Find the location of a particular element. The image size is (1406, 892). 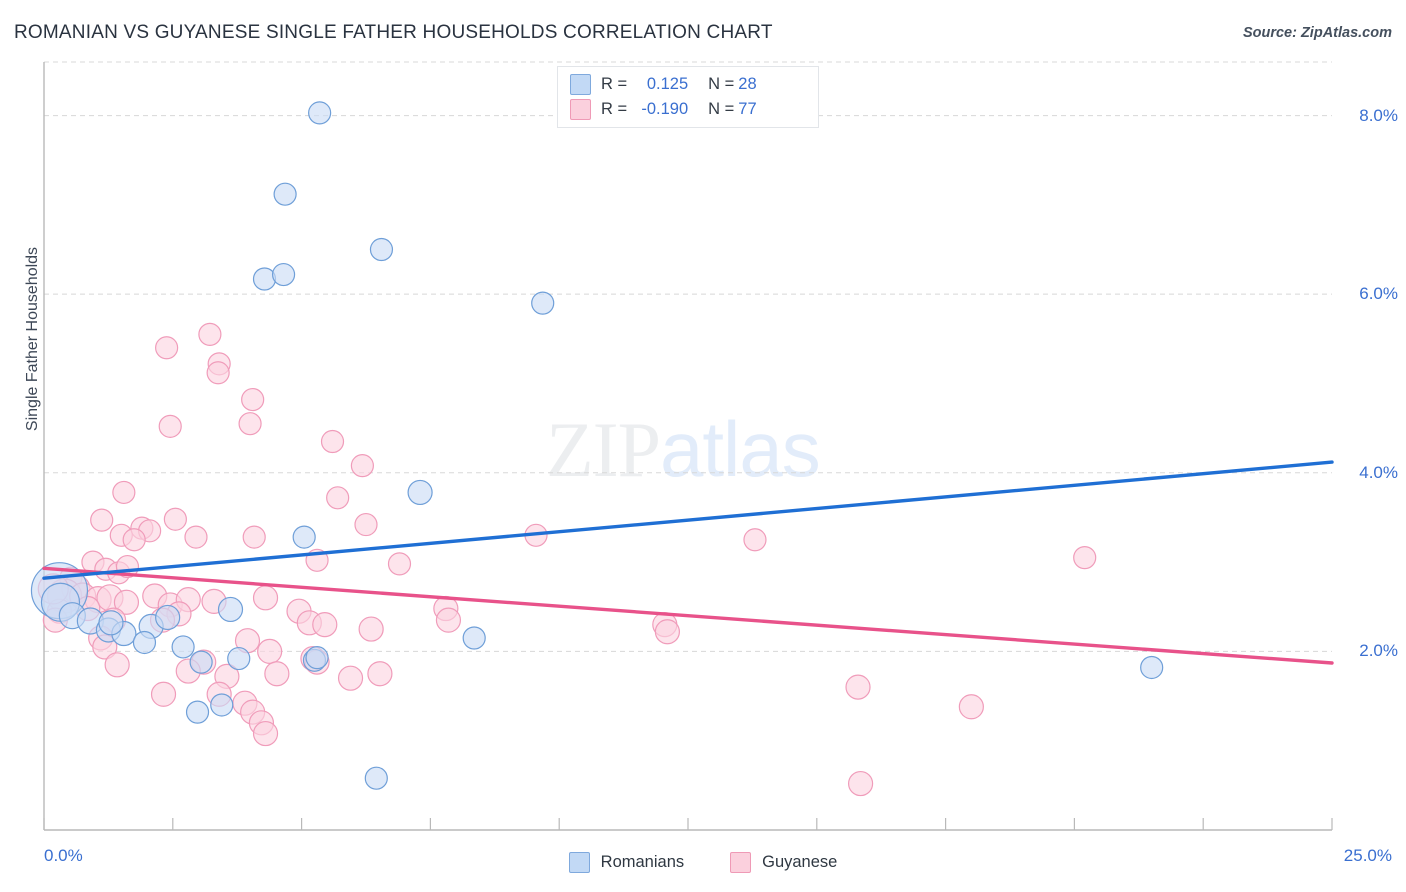

n-label-guyanese: N = is located at coordinates (721, 109).